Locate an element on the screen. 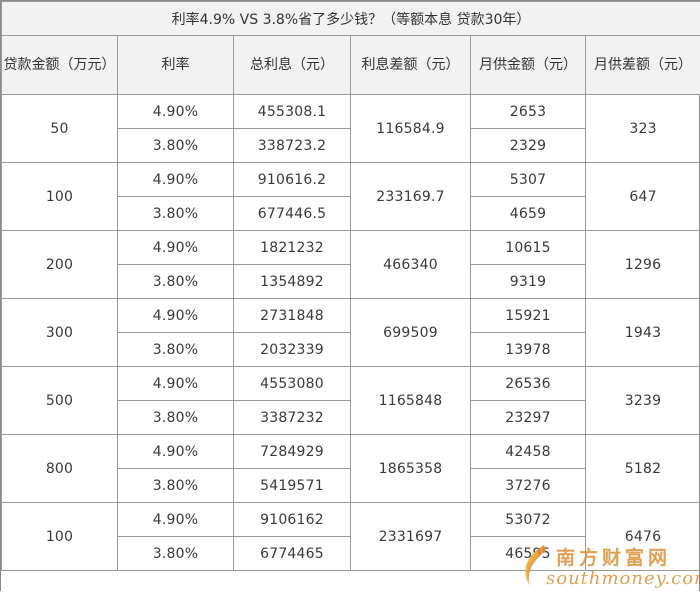  monthly-payment-cell: 2653 is located at coordinates (528, 112).